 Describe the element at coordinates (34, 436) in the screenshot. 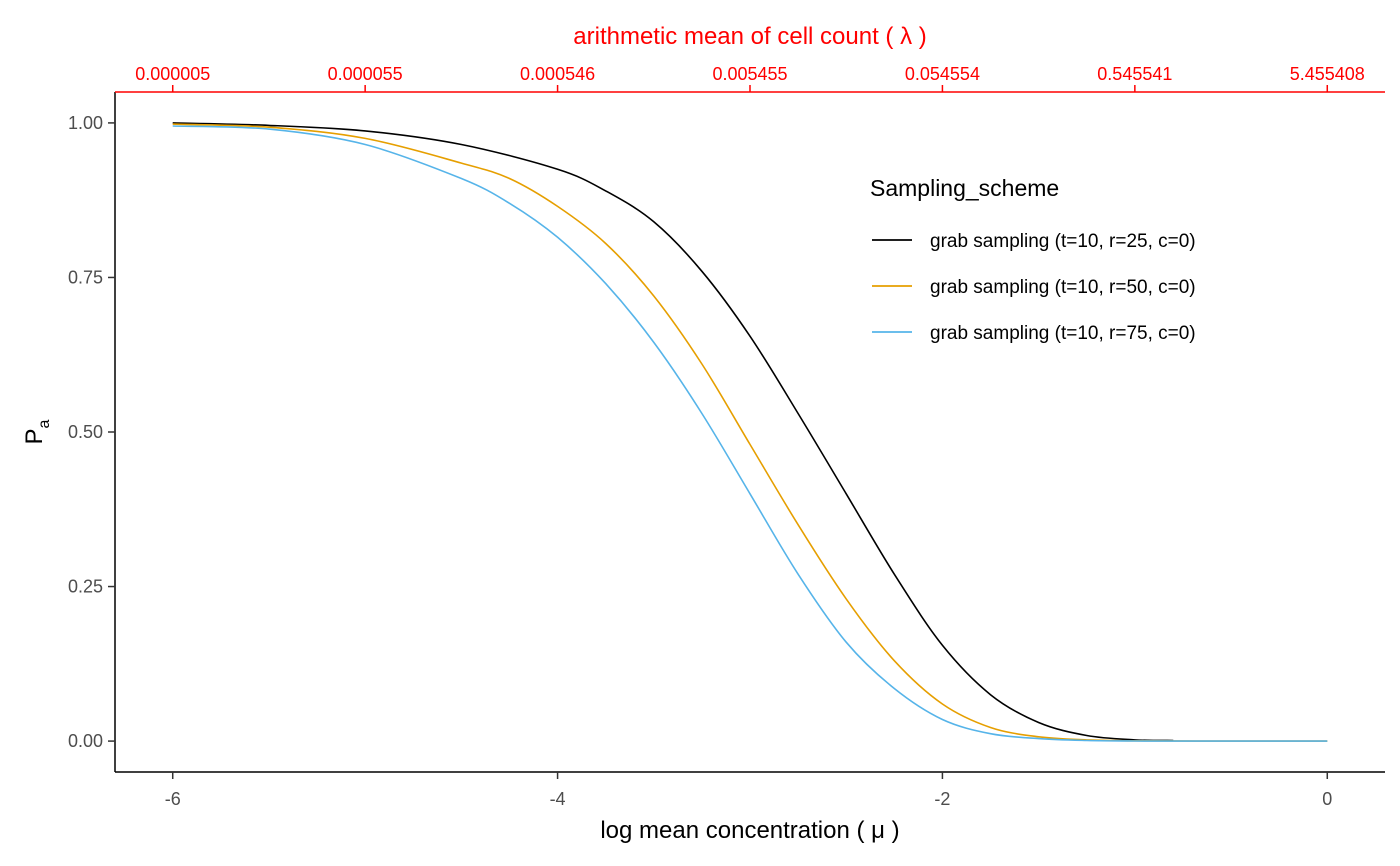

I see `y-axis-title-main: P` at that location.